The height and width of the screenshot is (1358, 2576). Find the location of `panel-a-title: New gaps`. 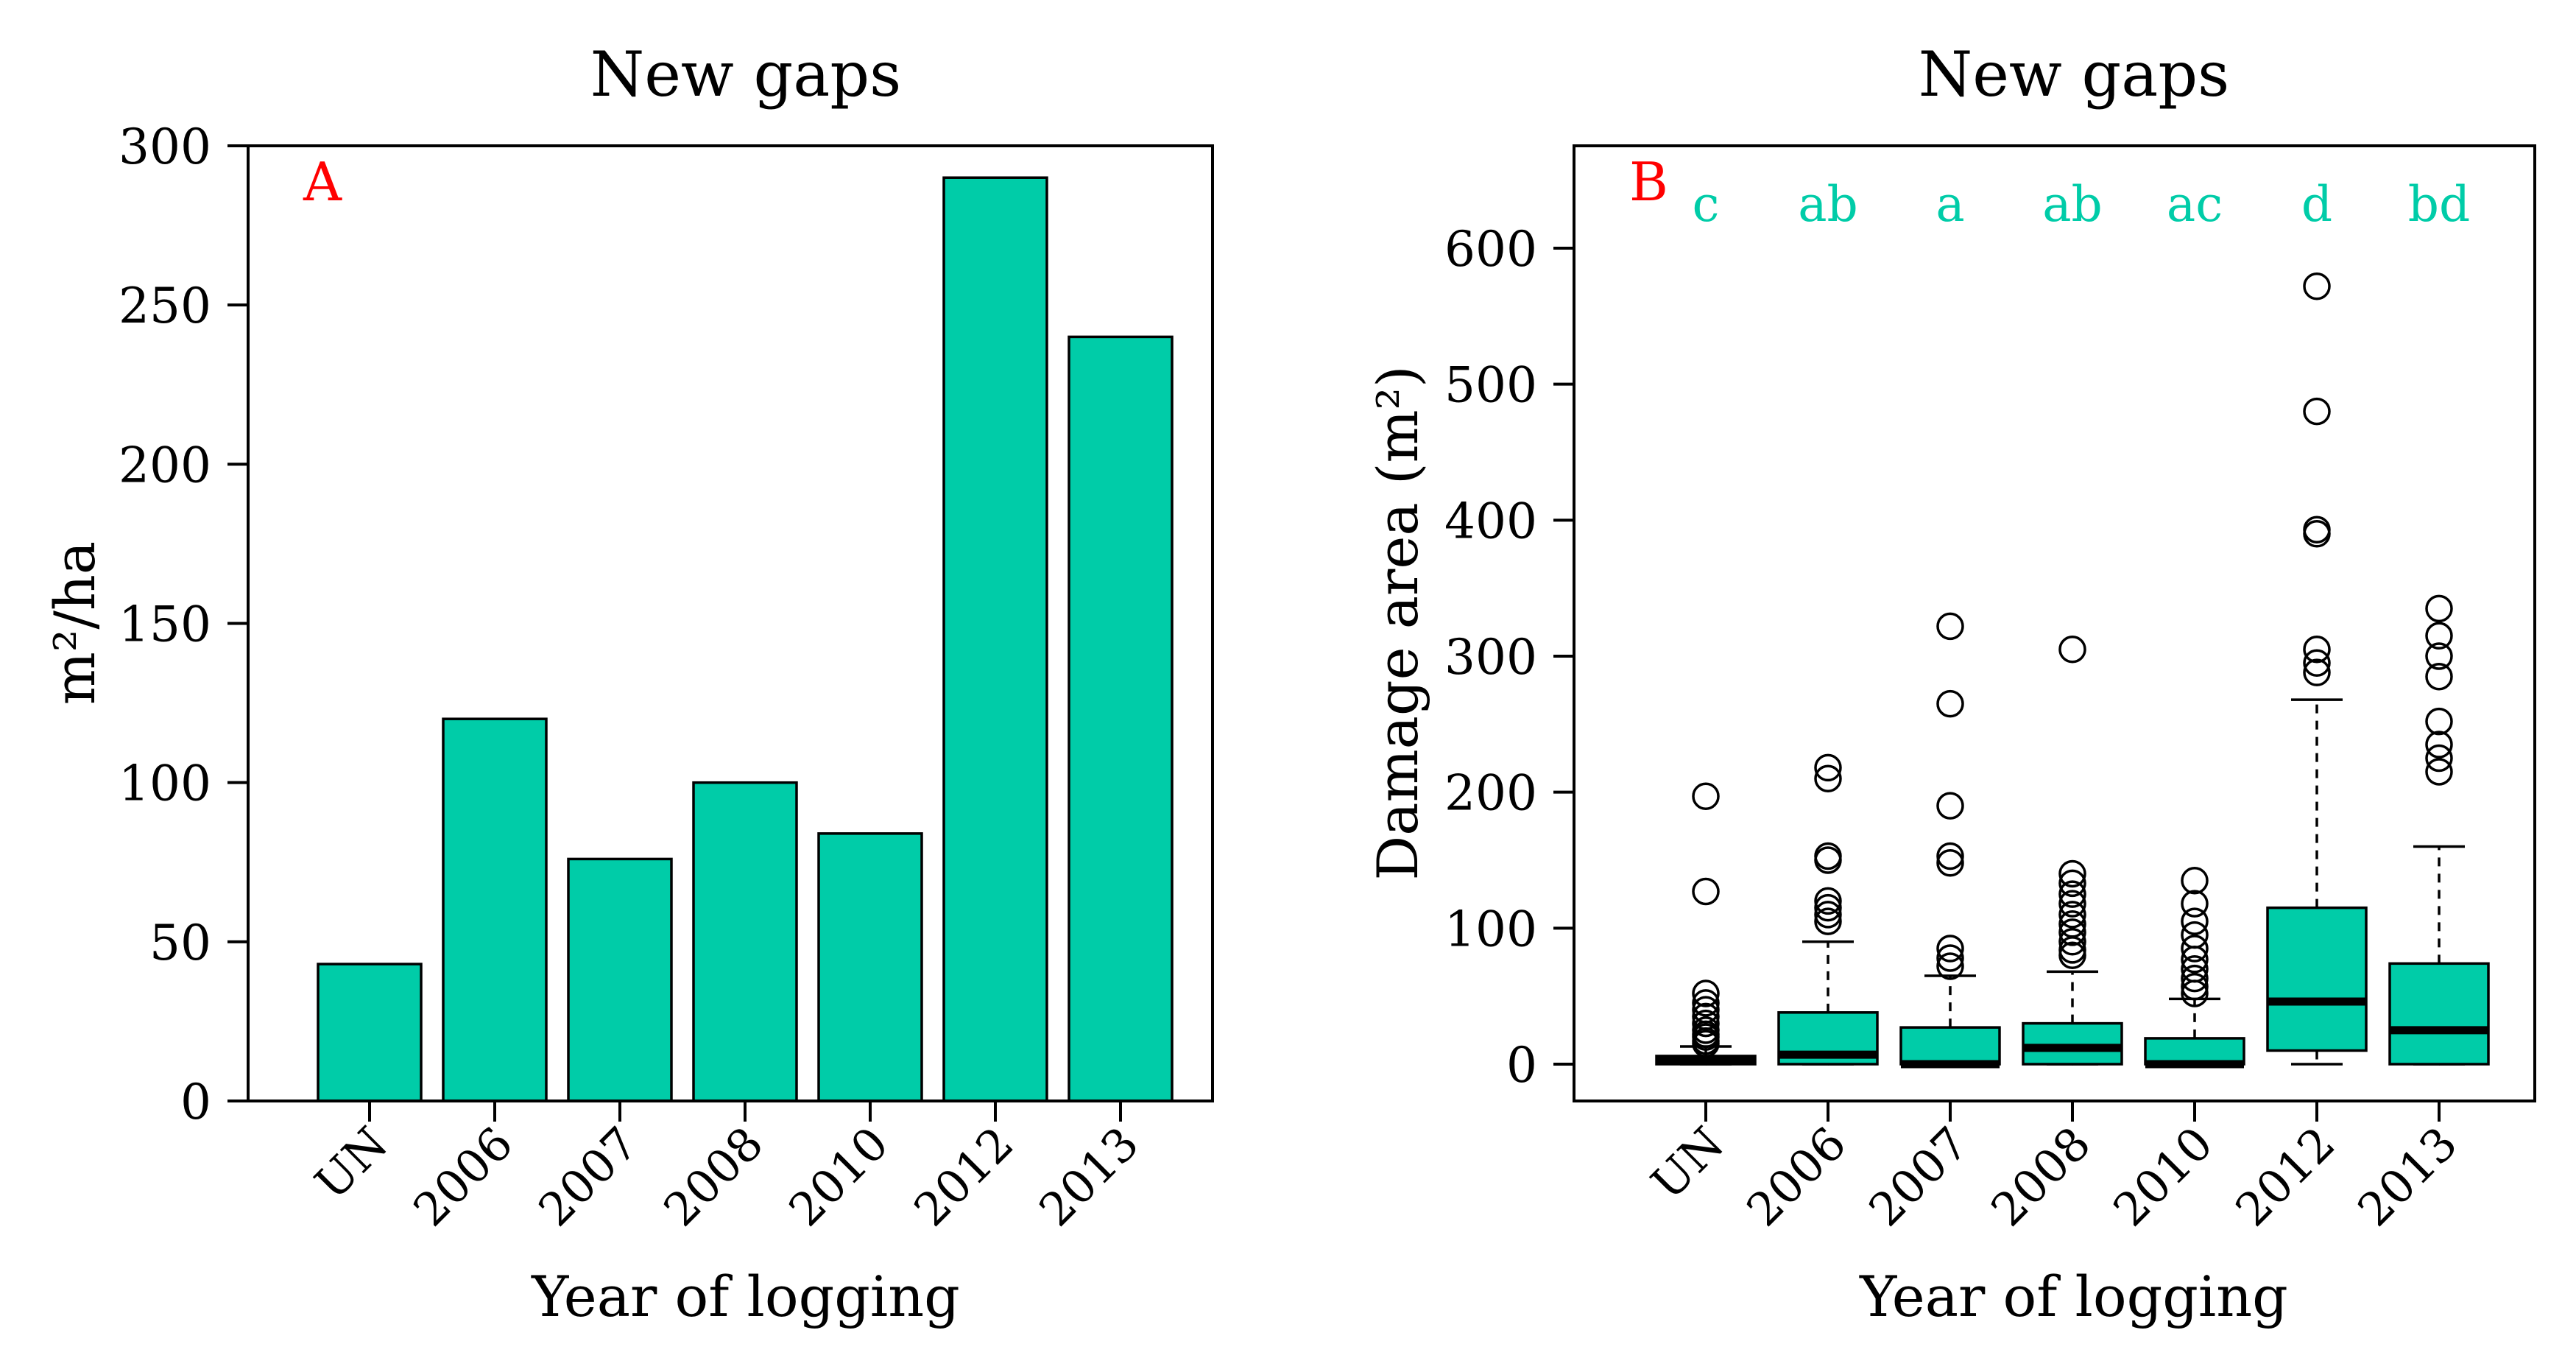

panel-a-title: New gaps is located at coordinates (746, 74).